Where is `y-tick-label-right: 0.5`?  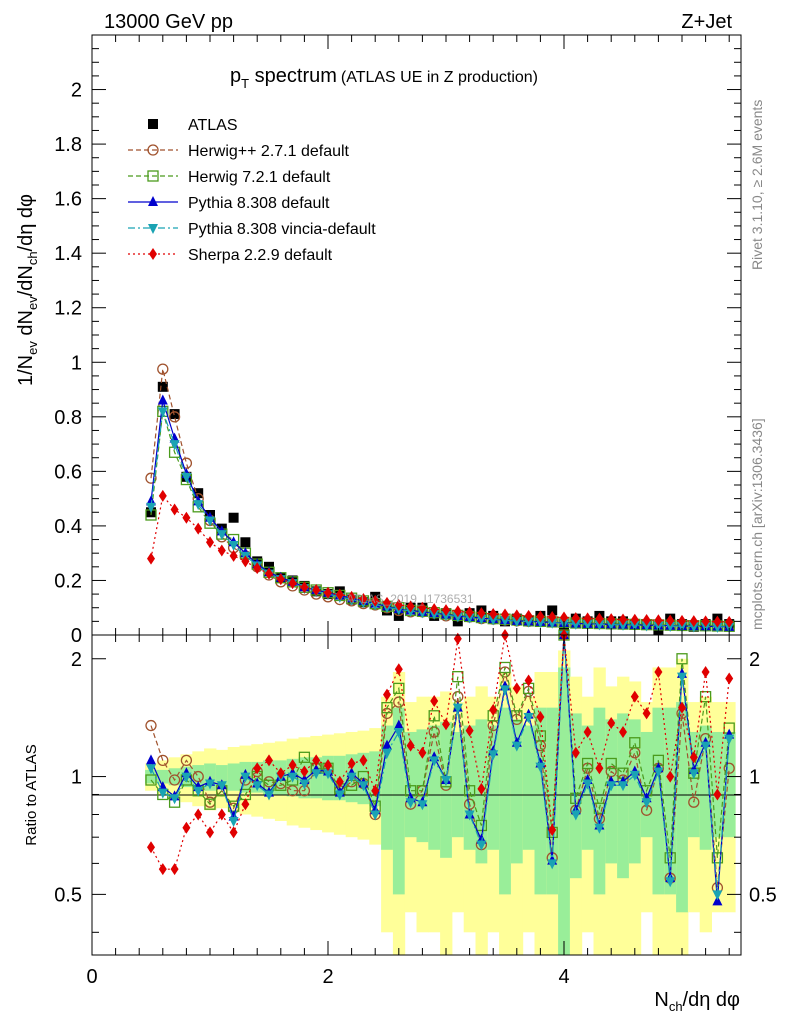
y-tick-label-right: 0.5 is located at coordinates (763, 895).